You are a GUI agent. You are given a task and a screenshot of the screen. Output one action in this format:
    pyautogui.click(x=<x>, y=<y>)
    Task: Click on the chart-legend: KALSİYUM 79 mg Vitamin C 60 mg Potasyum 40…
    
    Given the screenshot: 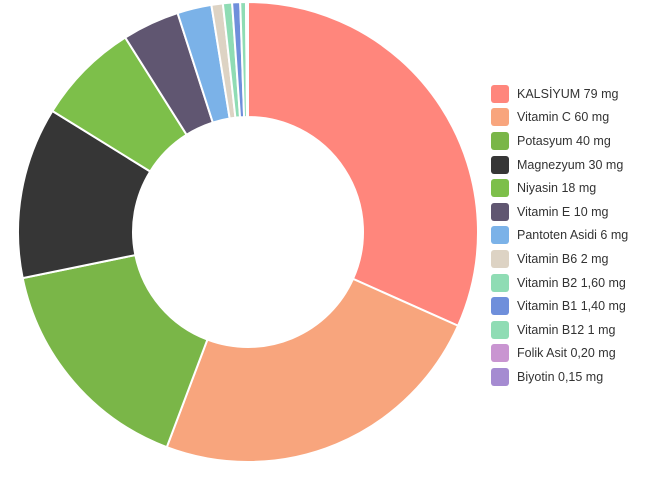 What is the action you would take?
    pyautogui.click(x=559, y=235)
    